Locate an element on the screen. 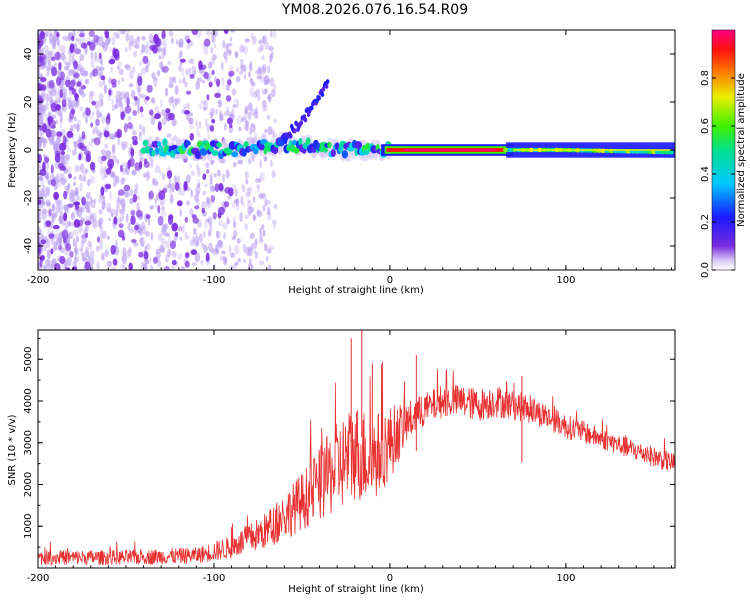 This screenshot has height=600, width=750. colorbar-tick-label: 0.6 is located at coordinates (705, 126).